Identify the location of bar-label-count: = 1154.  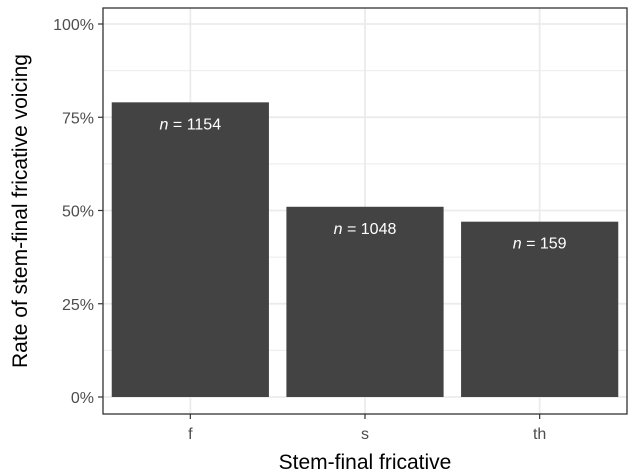
(194, 124).